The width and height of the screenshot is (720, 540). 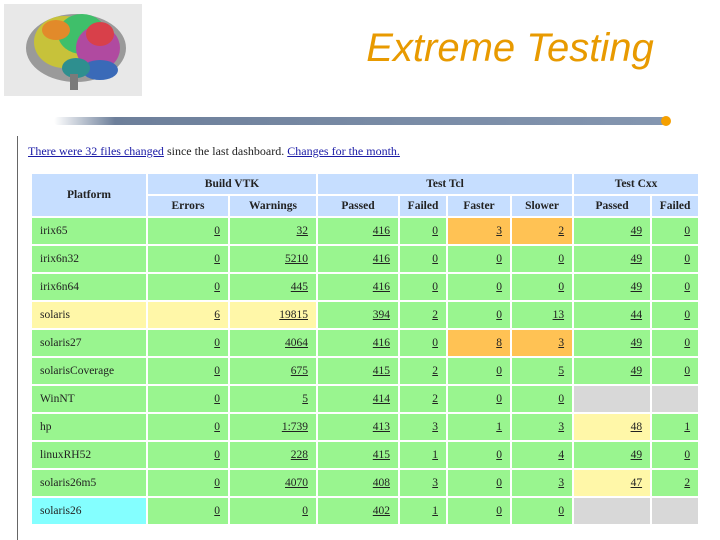 I want to click on value-cell: 5210, so click(x=273, y=259).